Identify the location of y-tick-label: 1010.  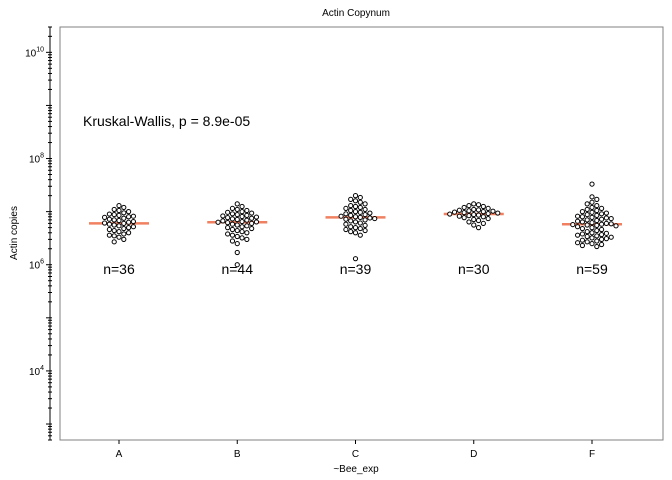
(34, 52).